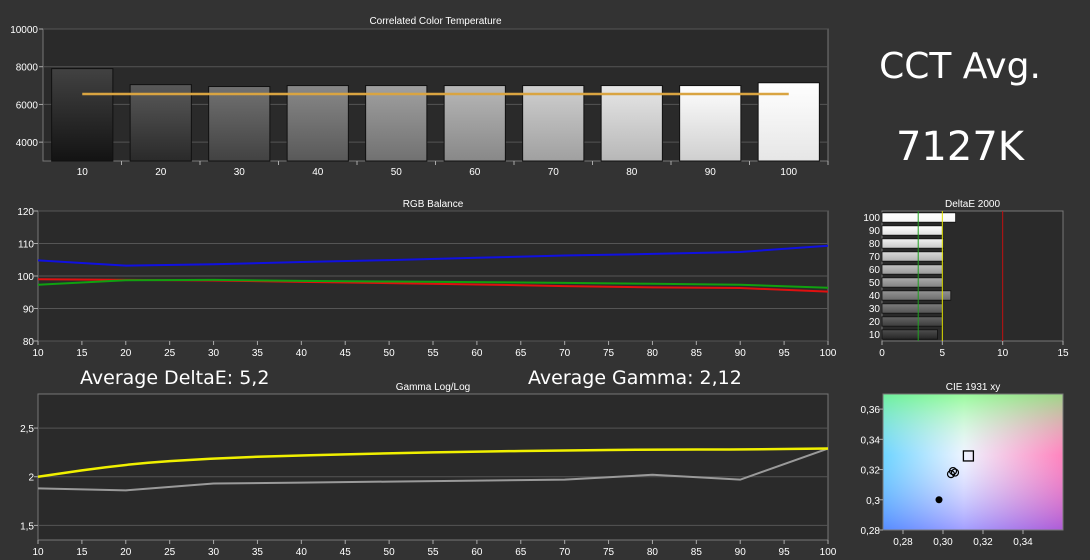 The image size is (1090, 560). What do you see at coordinates (565, 353) in the screenshot?
I see `rgb-xtick-label: 70` at bounding box center [565, 353].